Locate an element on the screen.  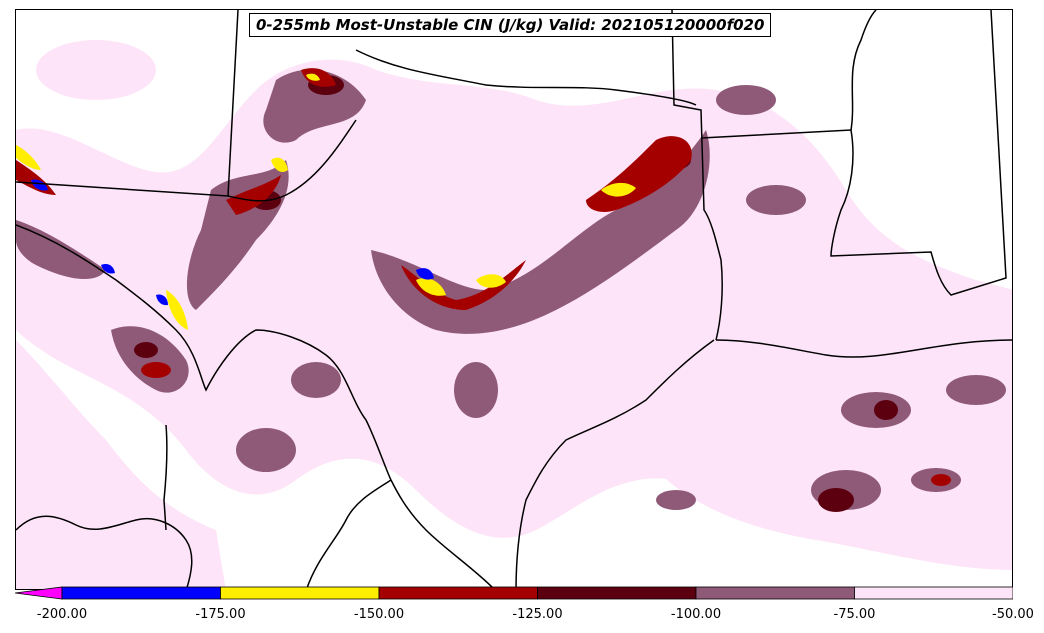
colorbar-tick-label: -100.00 is located at coordinates (696, 614).